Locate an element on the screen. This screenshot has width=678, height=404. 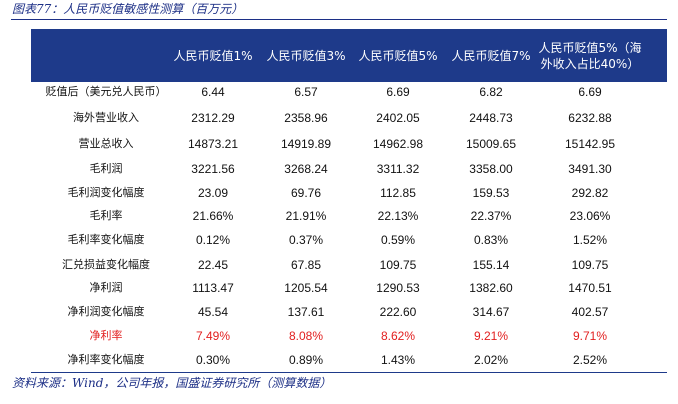
table-cell: 2448.73 is located at coordinates (491, 118).